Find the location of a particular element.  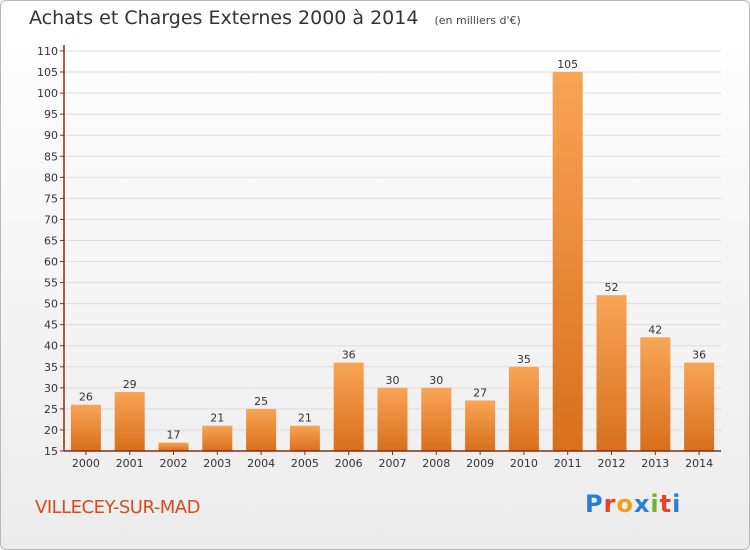

y-tick-label: 95 is located at coordinates (51, 114).